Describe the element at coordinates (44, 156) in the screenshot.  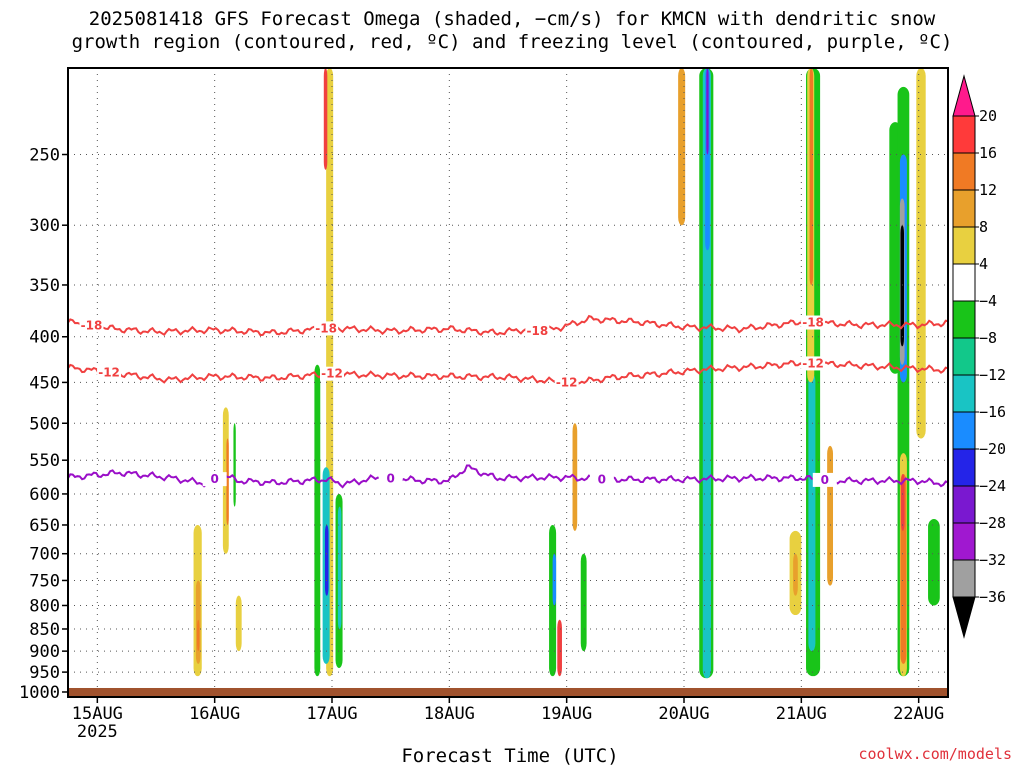
I see `y-tick-label: 250` at that location.